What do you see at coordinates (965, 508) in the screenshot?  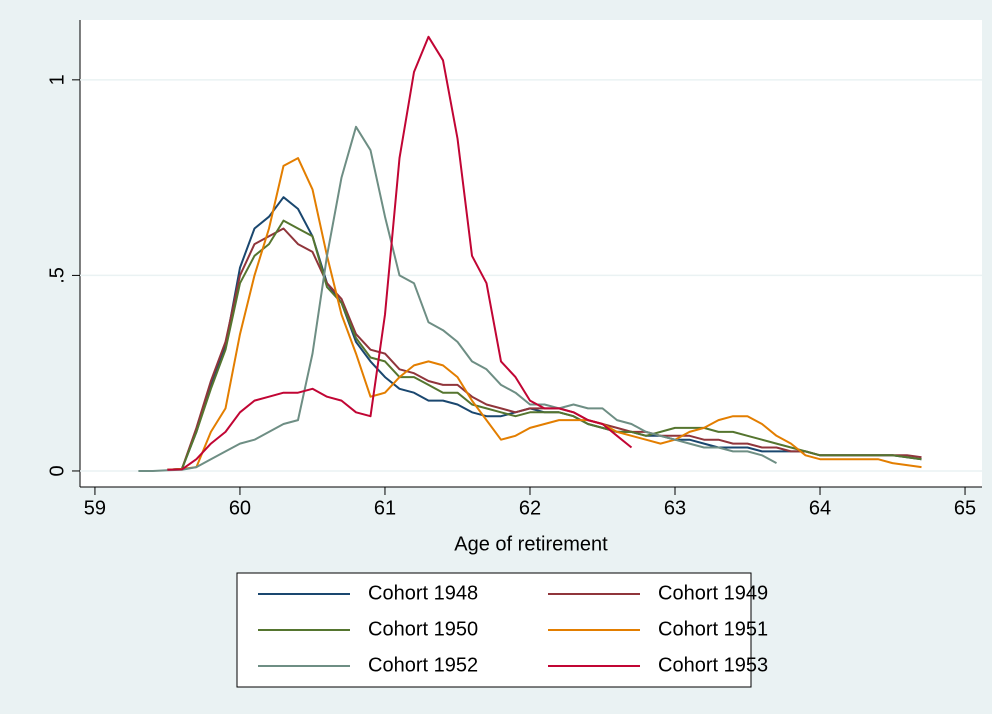 I see `x-tick-label: 65` at bounding box center [965, 508].